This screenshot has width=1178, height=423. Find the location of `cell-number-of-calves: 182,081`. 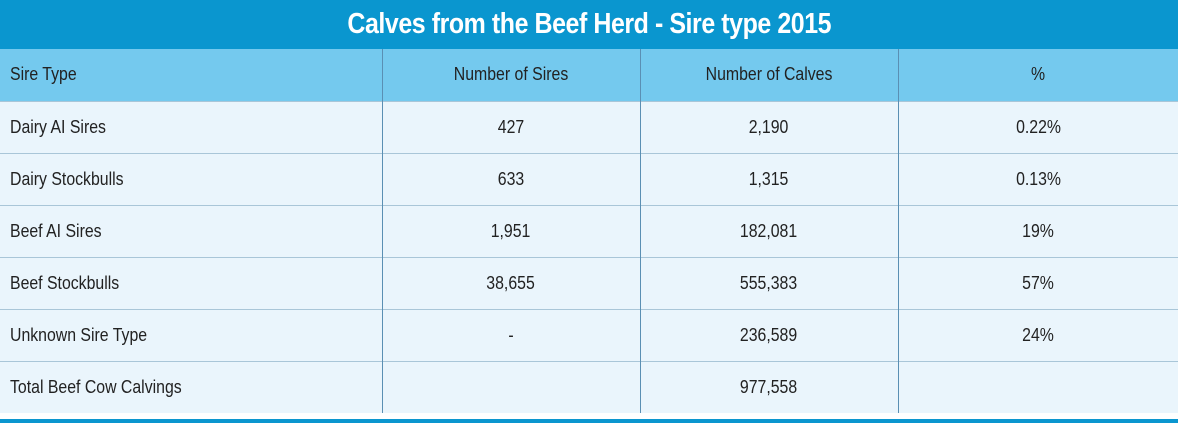

cell-number-of-calves: 182,081 is located at coordinates (769, 231).